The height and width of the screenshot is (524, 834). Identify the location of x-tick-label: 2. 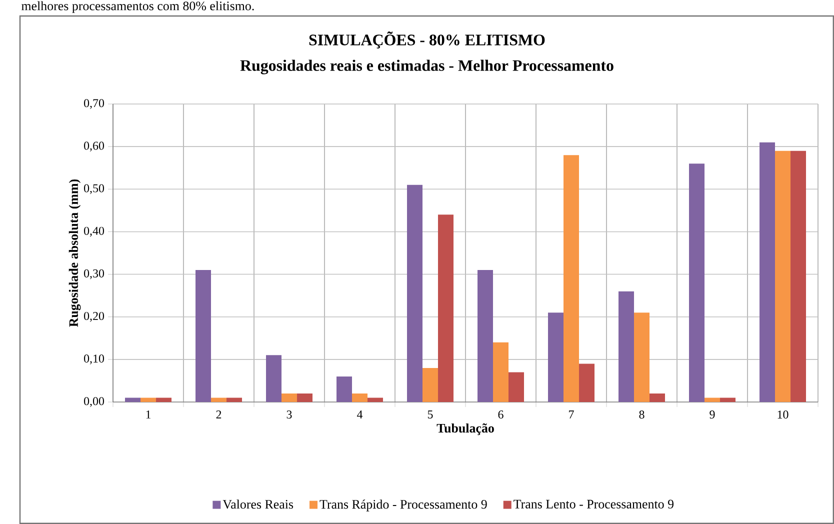
(219, 414).